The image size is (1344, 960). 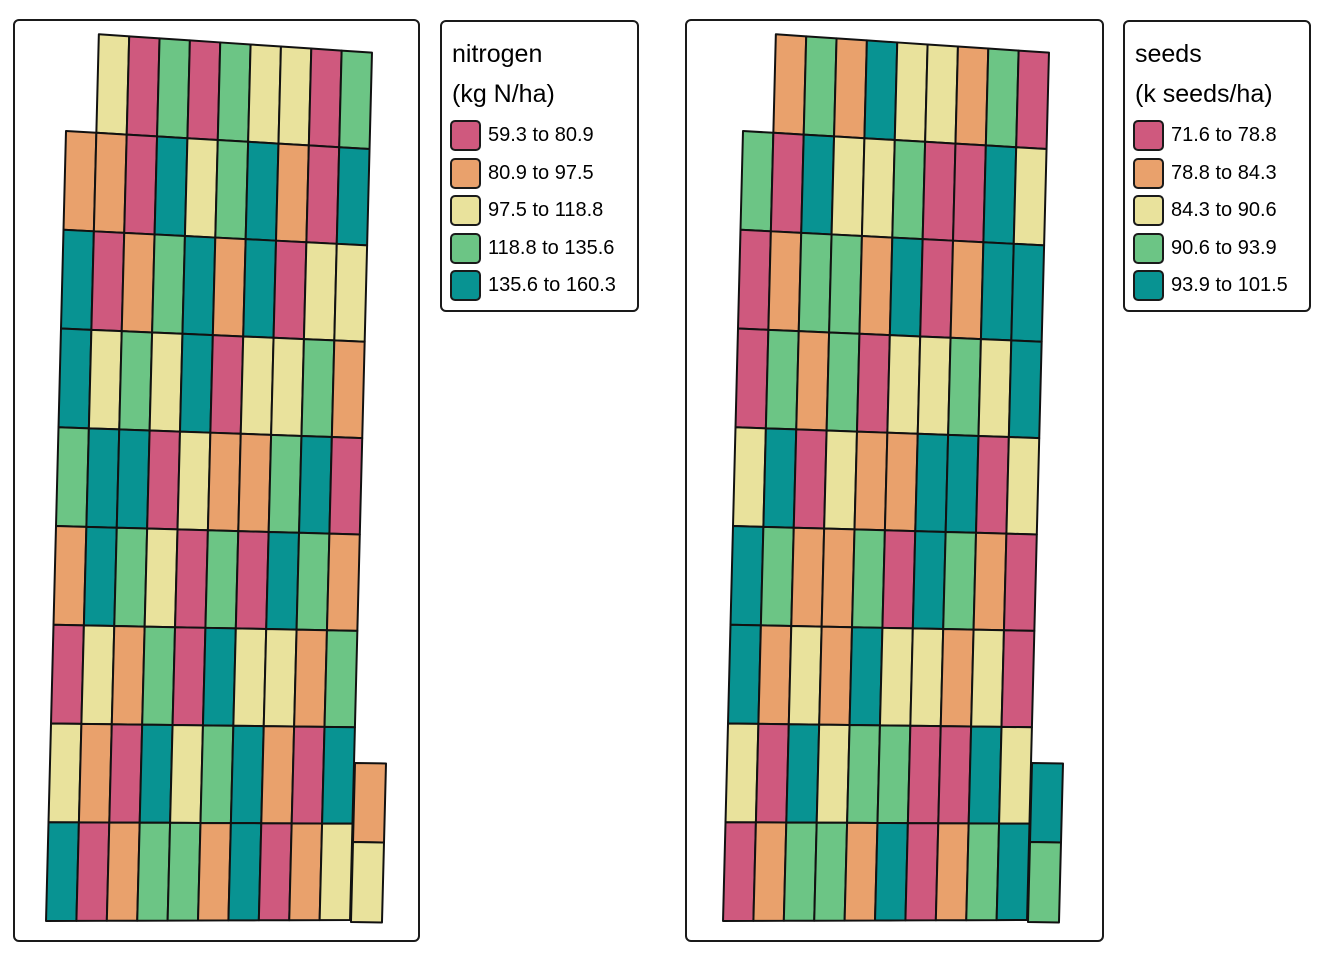 I want to click on legend-item: 90.6 to 93.9, so click(x=1205, y=248).